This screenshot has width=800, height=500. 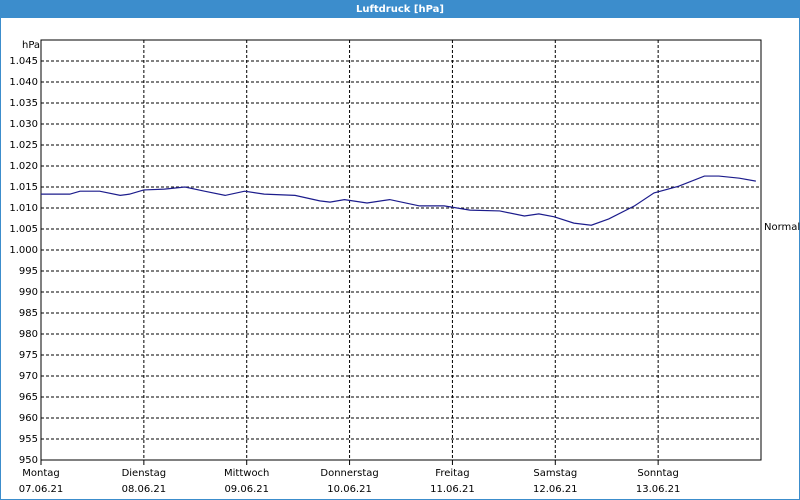 What do you see at coordinates (28, 376) in the screenshot?
I see `y-tick-label: 970` at bounding box center [28, 376].